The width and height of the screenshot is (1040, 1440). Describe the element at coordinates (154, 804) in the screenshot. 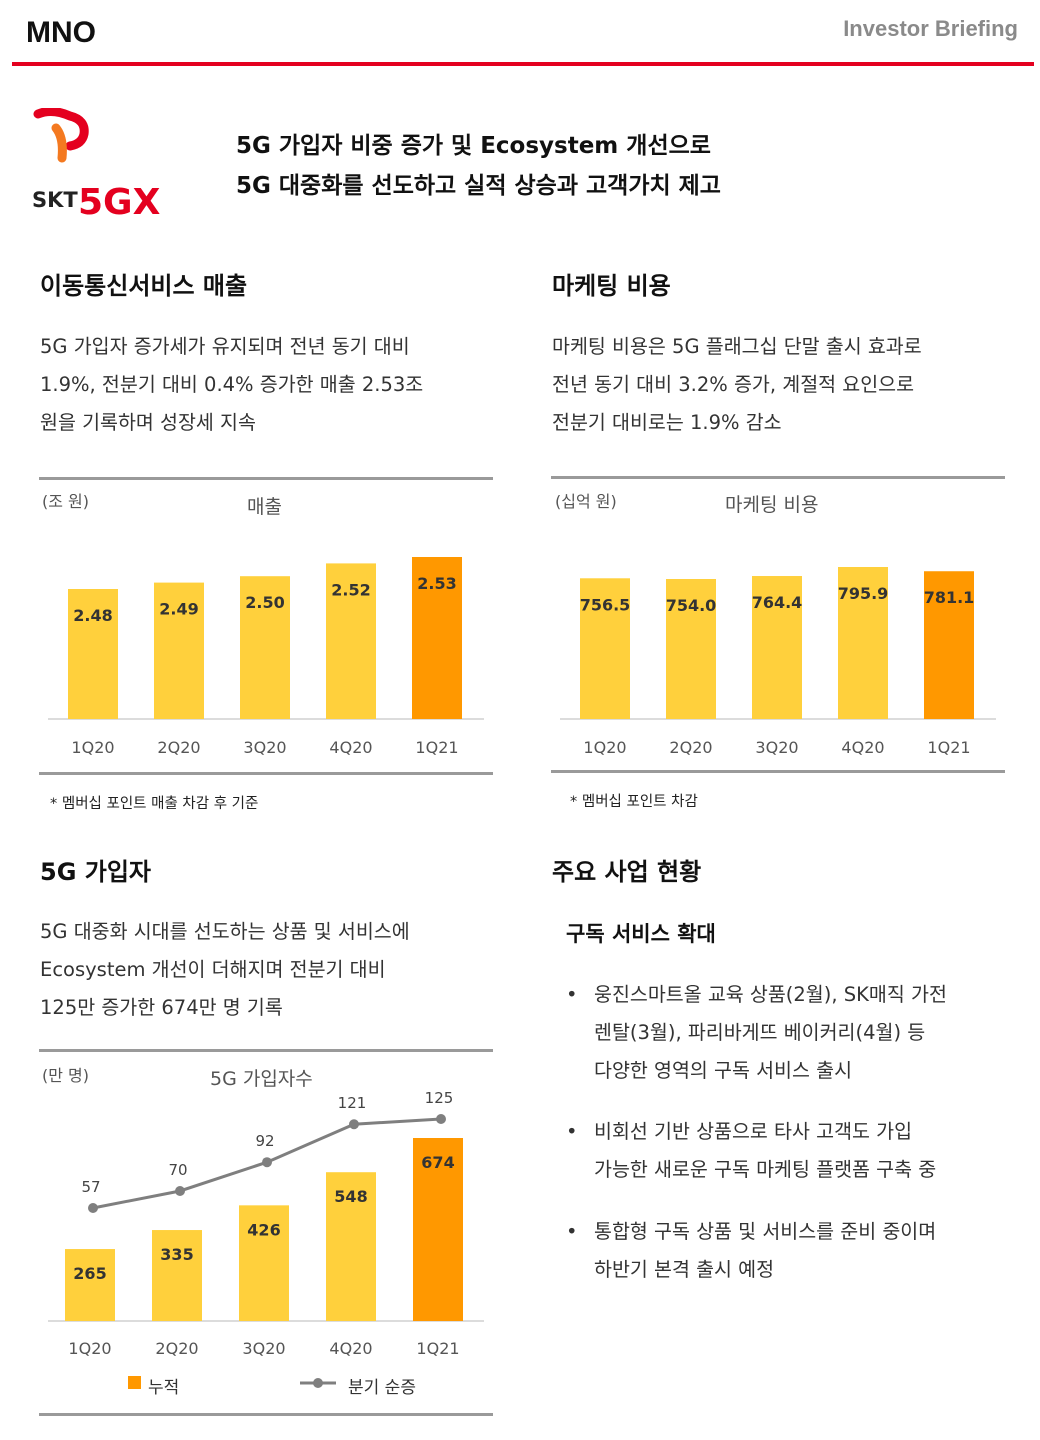

I see `revenue-footnote: * 멤버십 포인트 매출 차감 후 기준` at that location.